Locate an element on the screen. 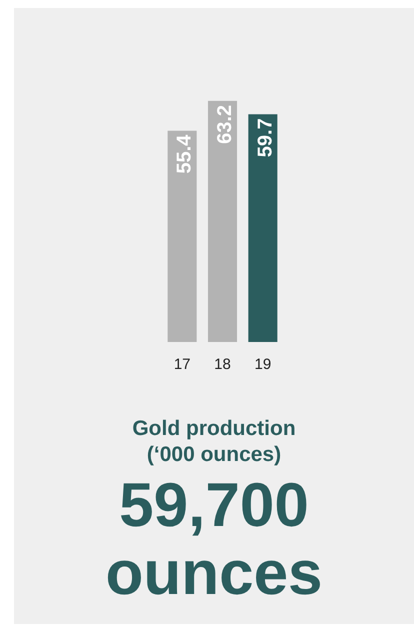 Image resolution: width=414 pixels, height=628 pixels. x-tick-label: 19 is located at coordinates (263, 365).